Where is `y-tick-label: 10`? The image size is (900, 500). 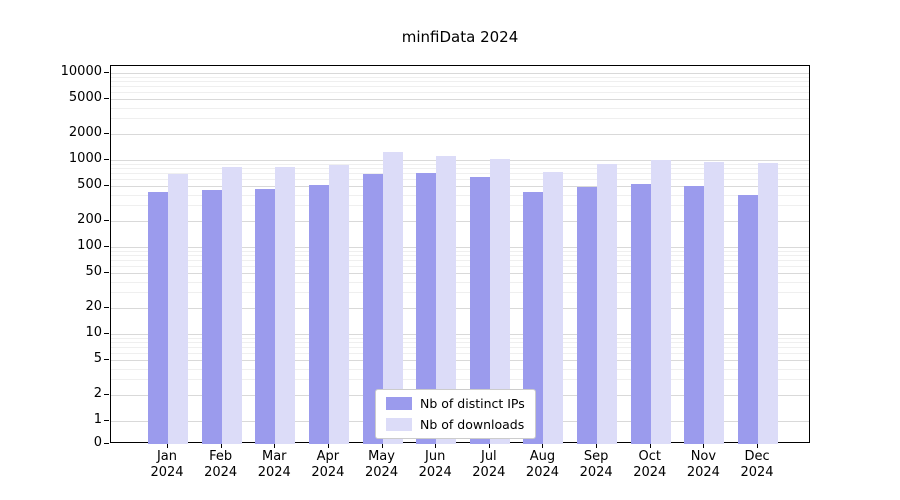 y-tick-label: 10 is located at coordinates (93, 332).